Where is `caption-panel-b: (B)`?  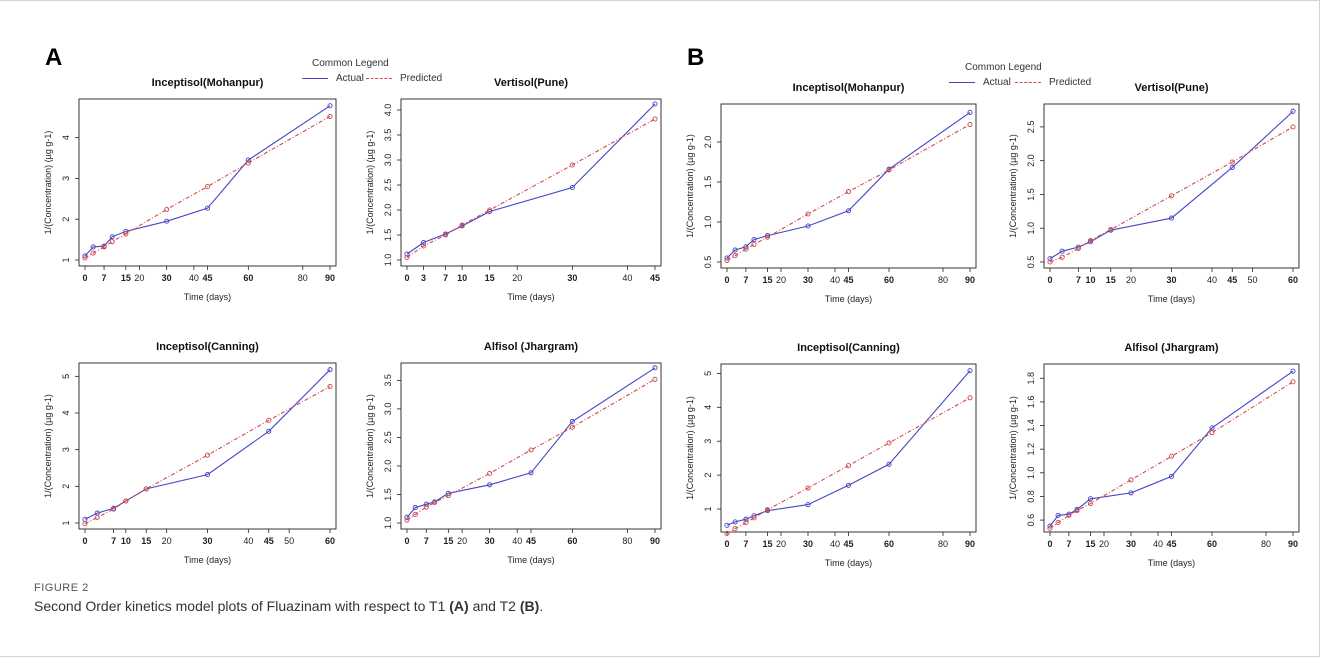
caption-panel-b: (B) is located at coordinates (529, 606).